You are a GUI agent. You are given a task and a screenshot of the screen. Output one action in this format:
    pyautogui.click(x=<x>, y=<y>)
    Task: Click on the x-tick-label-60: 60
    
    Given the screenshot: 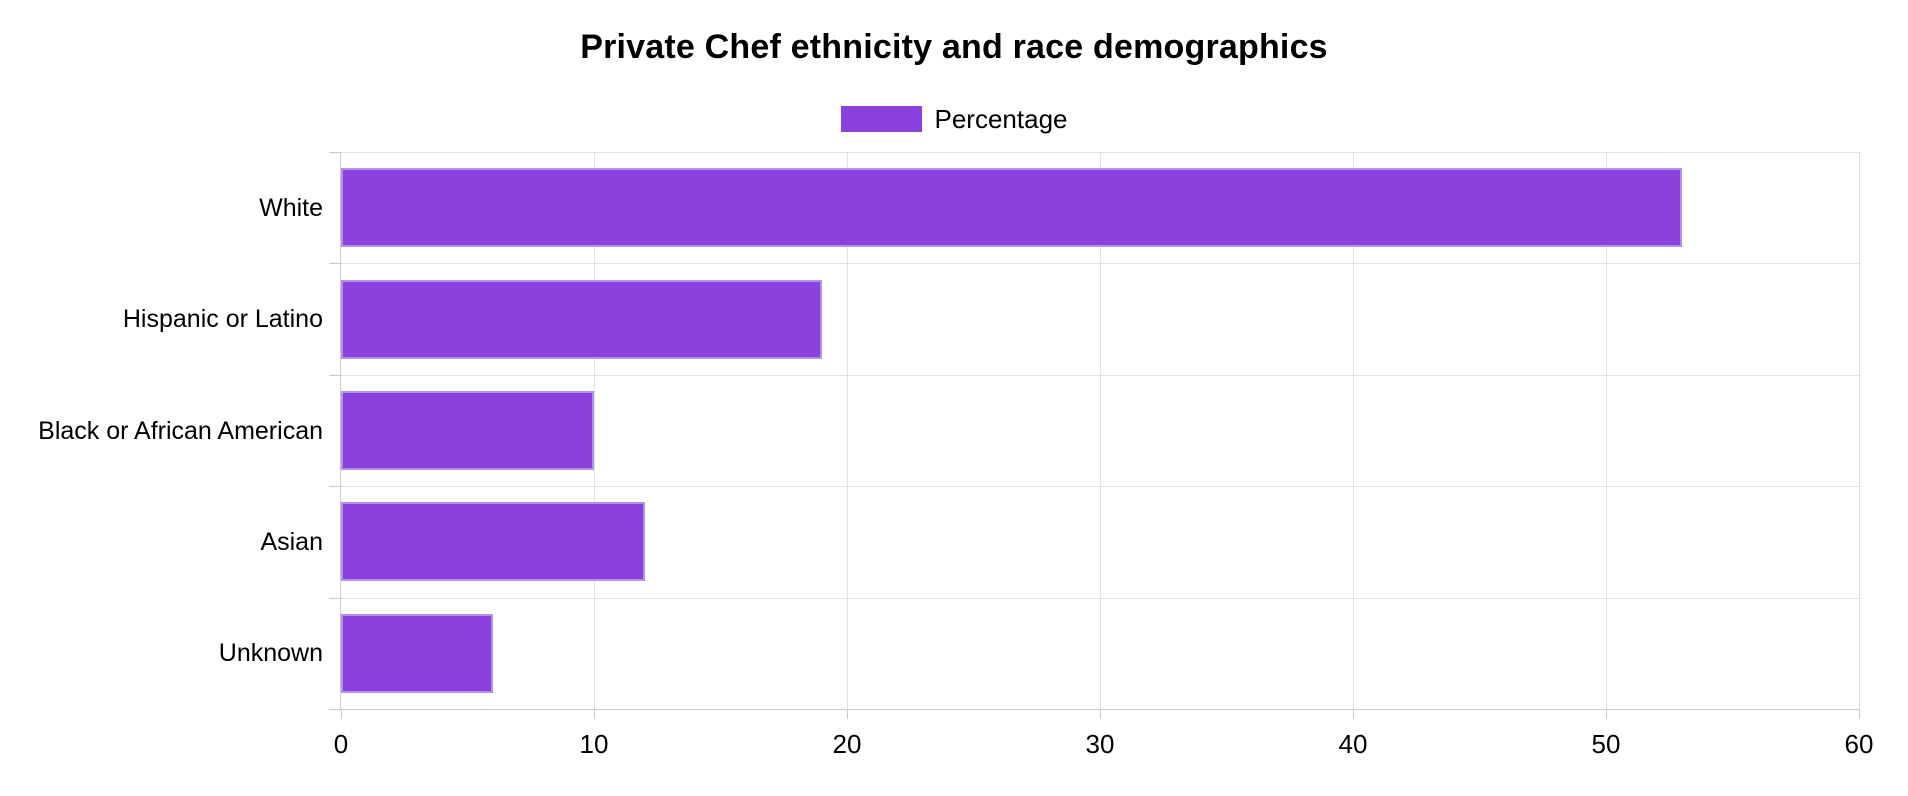 What is the action you would take?
    pyautogui.click(x=1859, y=744)
    